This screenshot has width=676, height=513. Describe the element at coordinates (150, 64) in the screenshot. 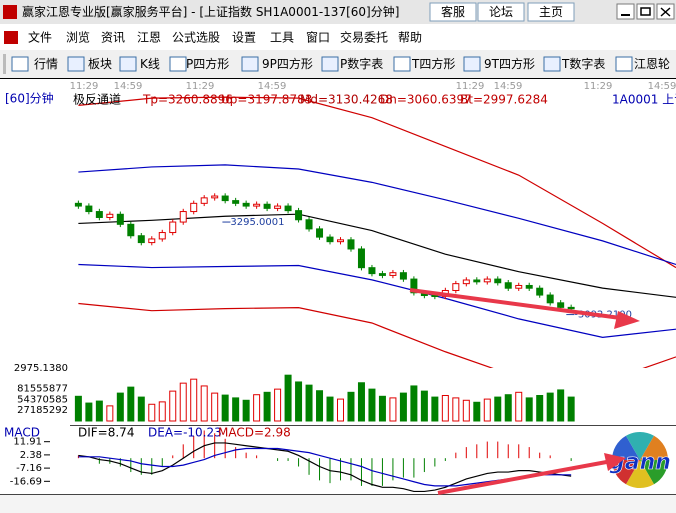

I see `toolbar-item: K线` at that location.